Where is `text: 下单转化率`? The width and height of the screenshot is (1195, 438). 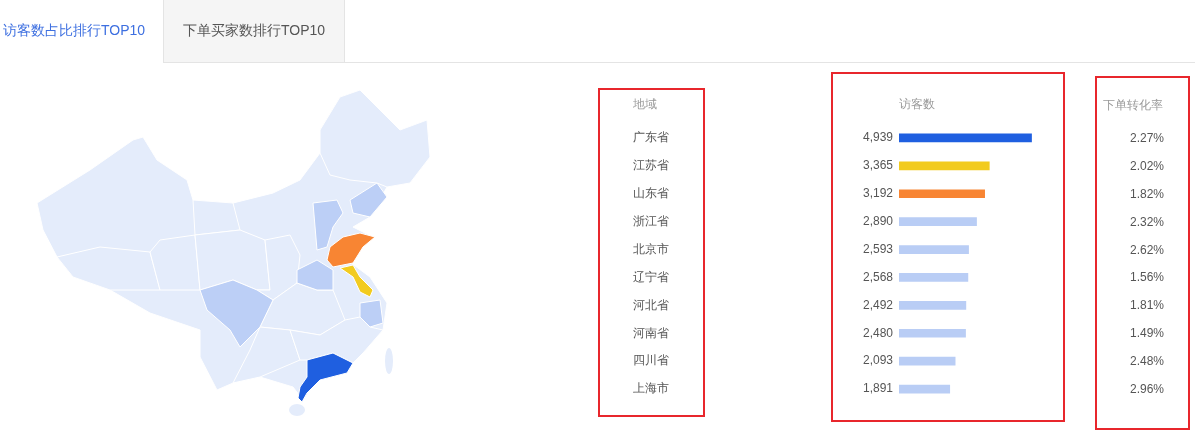
text: 下单转化率 is located at coordinates (1133, 105).